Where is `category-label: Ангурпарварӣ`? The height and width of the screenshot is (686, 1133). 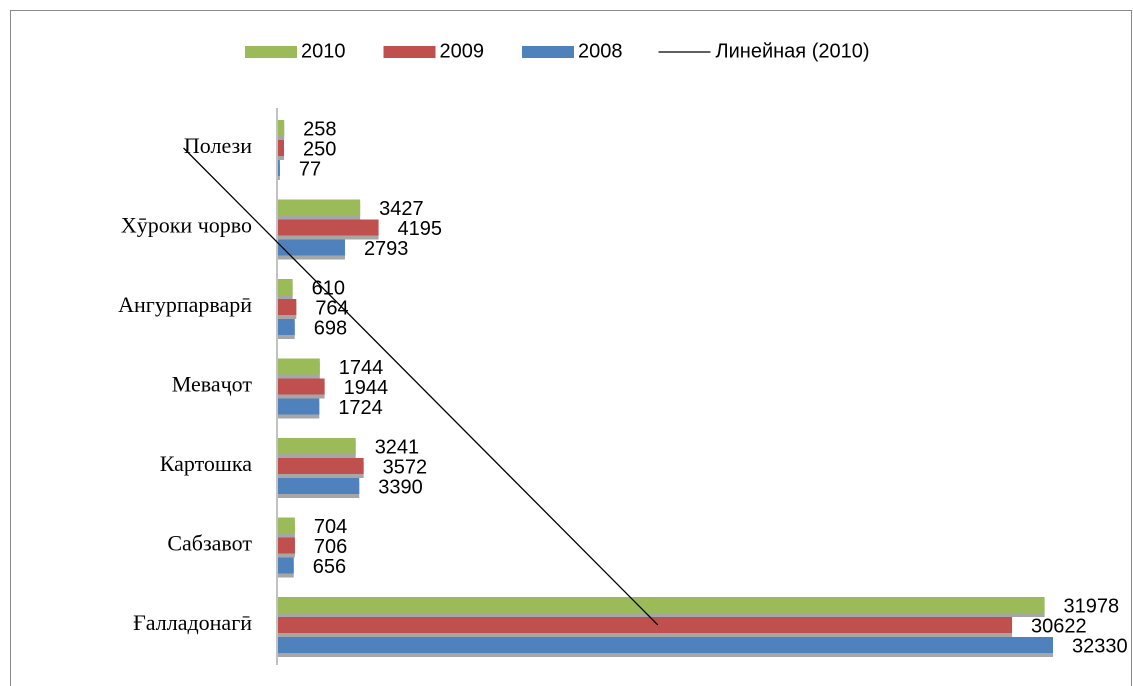
category-label: Ангурпарварӣ is located at coordinates (185, 304).